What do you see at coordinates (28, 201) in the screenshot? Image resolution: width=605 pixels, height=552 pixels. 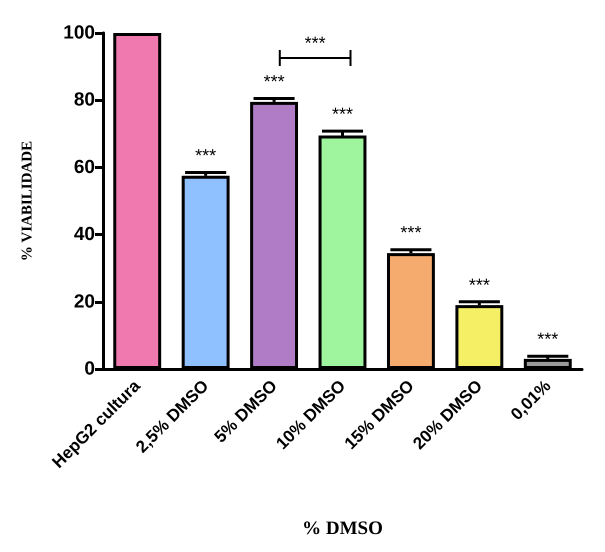 I see `y-axis-title: % VIABILIDADE` at bounding box center [28, 201].